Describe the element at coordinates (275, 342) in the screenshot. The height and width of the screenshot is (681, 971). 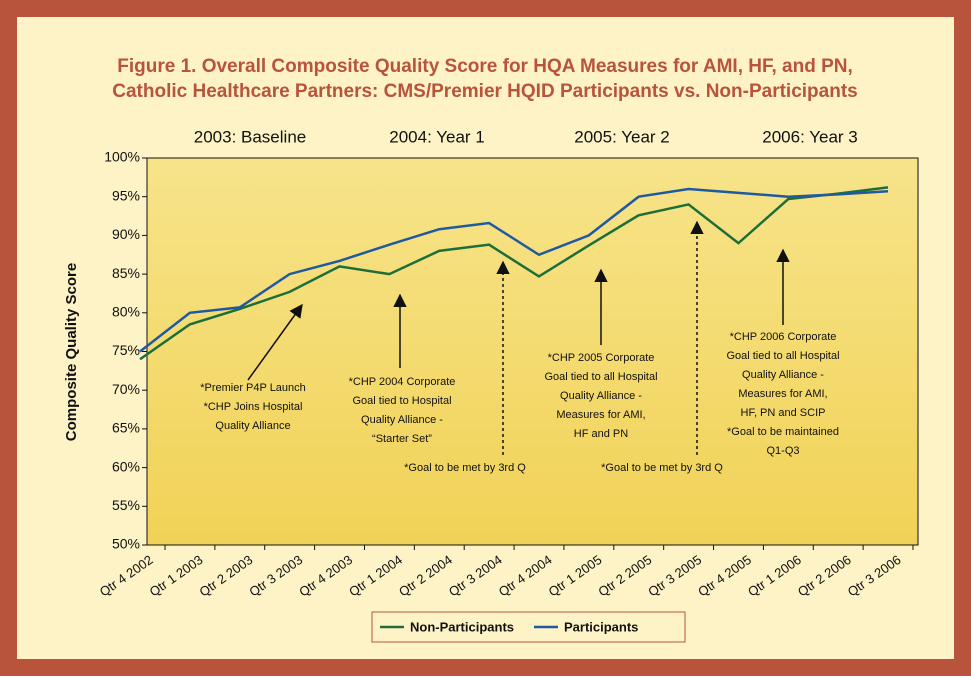
I see `annotation-arrow` at that location.